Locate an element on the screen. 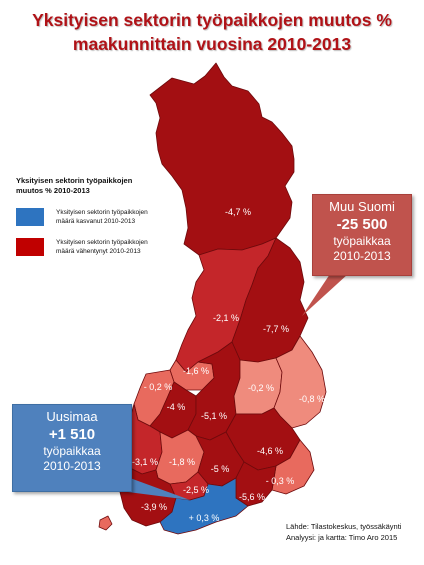  legend-title-line-2: muutos % 2010-2013 is located at coordinates (53, 190).